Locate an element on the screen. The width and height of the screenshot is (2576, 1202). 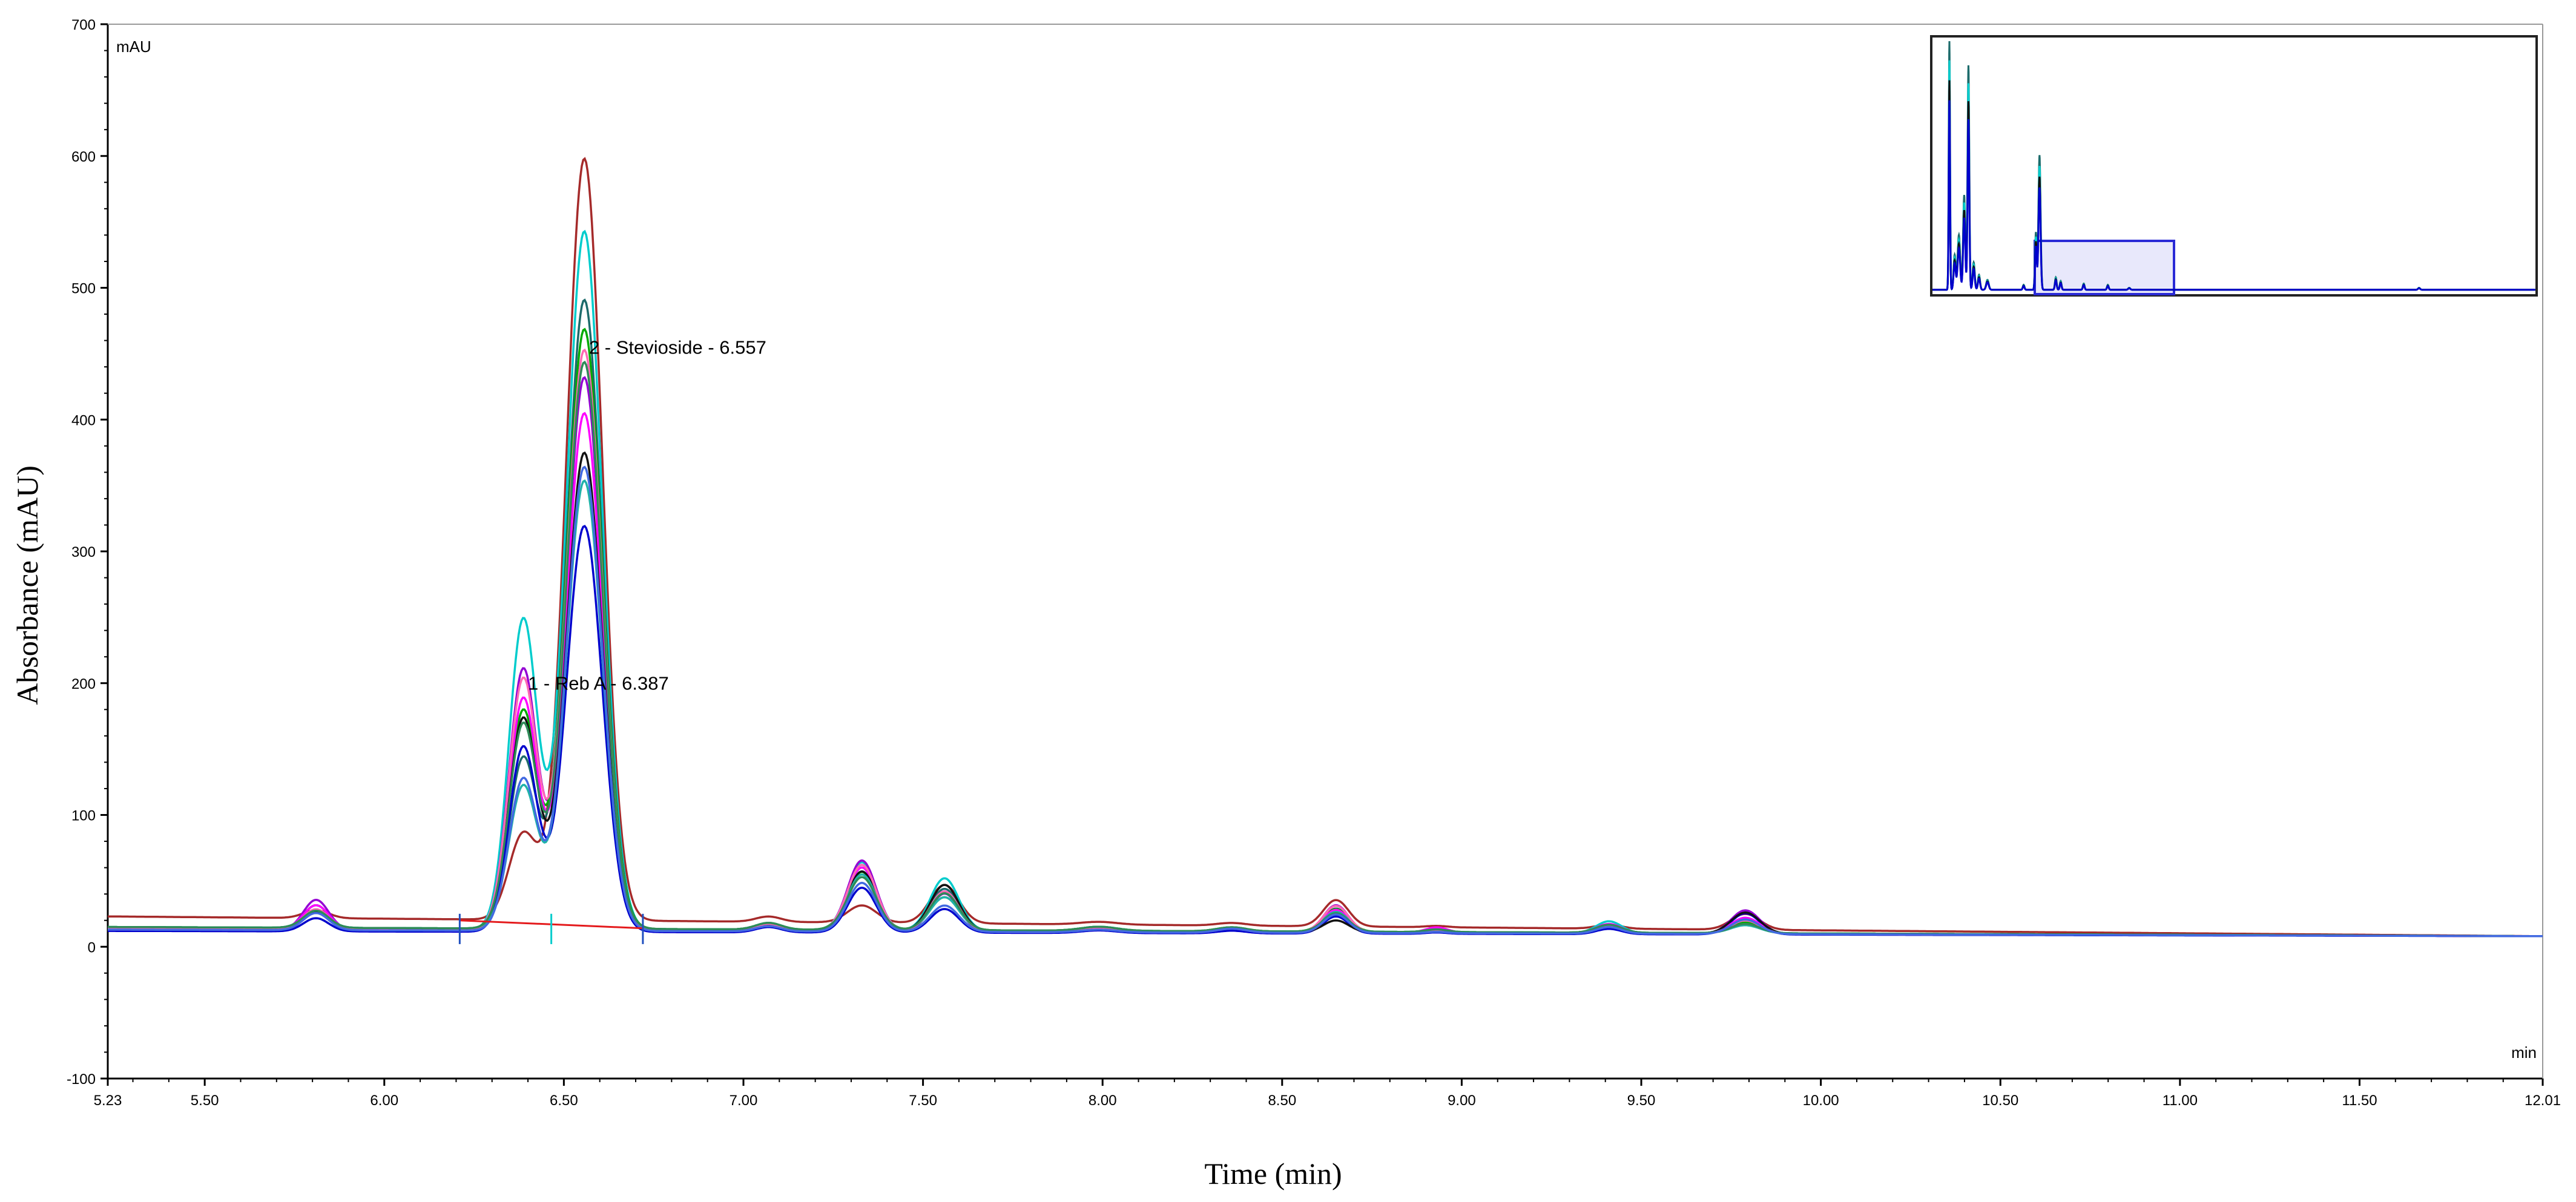
x-tick-label: 11.50 is located at coordinates (2359, 1100).